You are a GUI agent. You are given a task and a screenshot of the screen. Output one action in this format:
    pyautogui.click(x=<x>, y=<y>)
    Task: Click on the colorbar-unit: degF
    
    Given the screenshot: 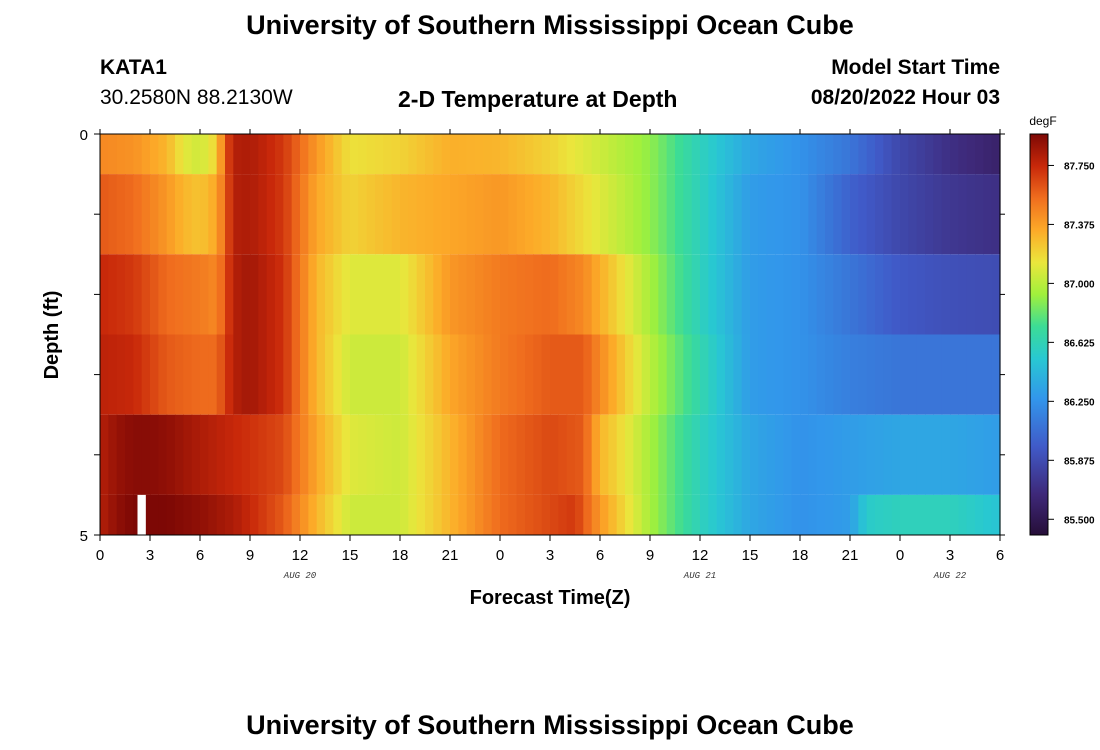 What is the action you would take?
    pyautogui.click(x=1042, y=121)
    